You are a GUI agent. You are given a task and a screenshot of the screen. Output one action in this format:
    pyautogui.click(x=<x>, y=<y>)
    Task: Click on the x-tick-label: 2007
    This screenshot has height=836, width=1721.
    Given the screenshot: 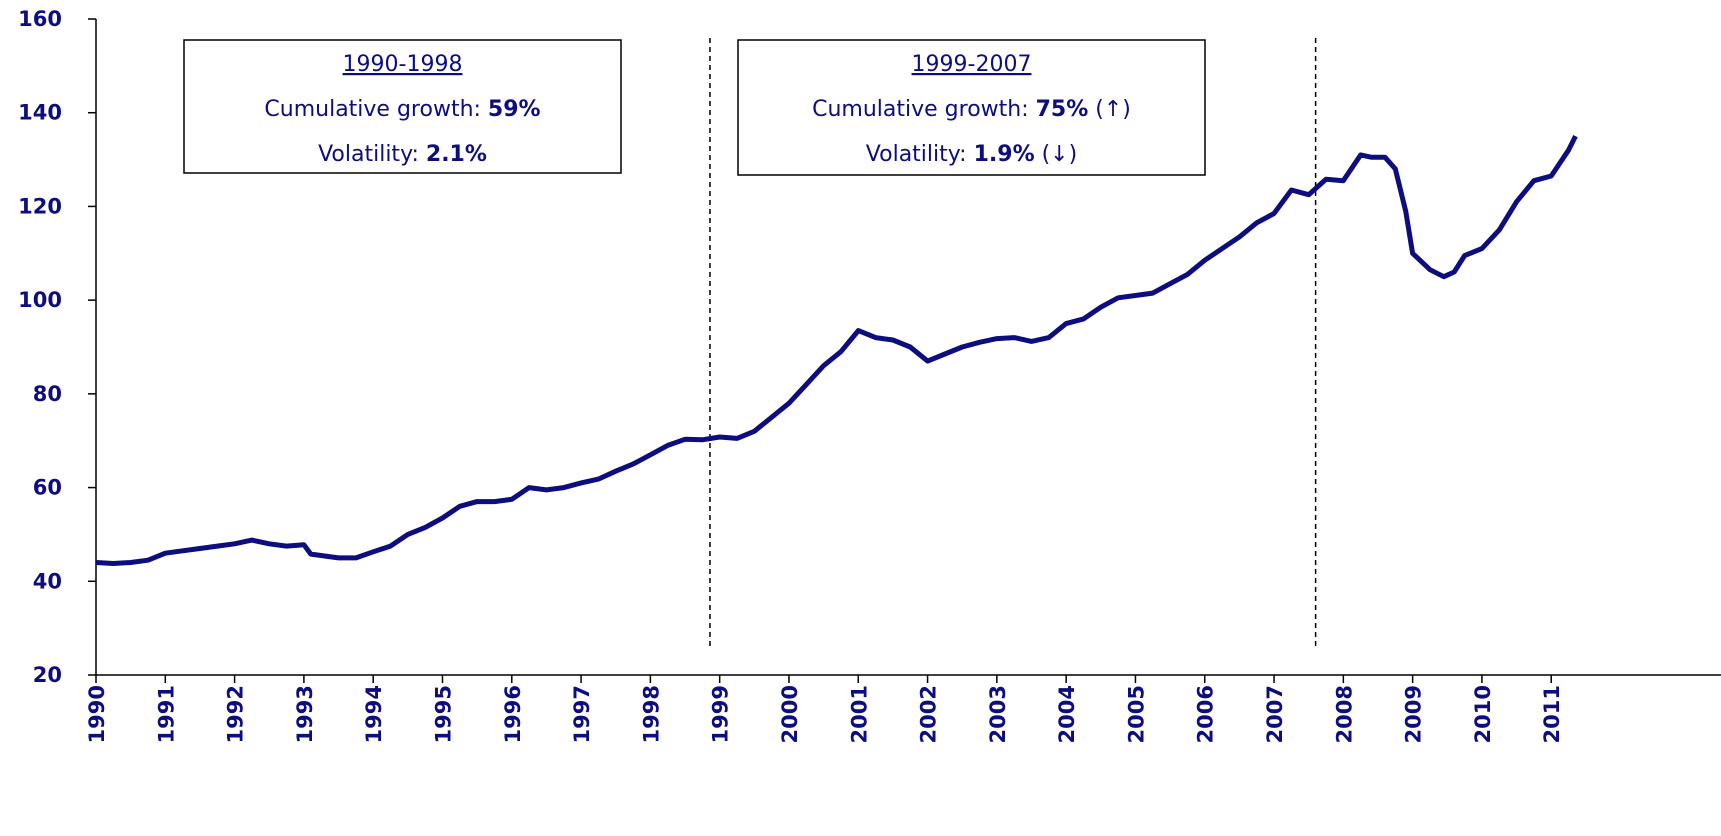 What is the action you would take?
    pyautogui.click(x=1275, y=714)
    